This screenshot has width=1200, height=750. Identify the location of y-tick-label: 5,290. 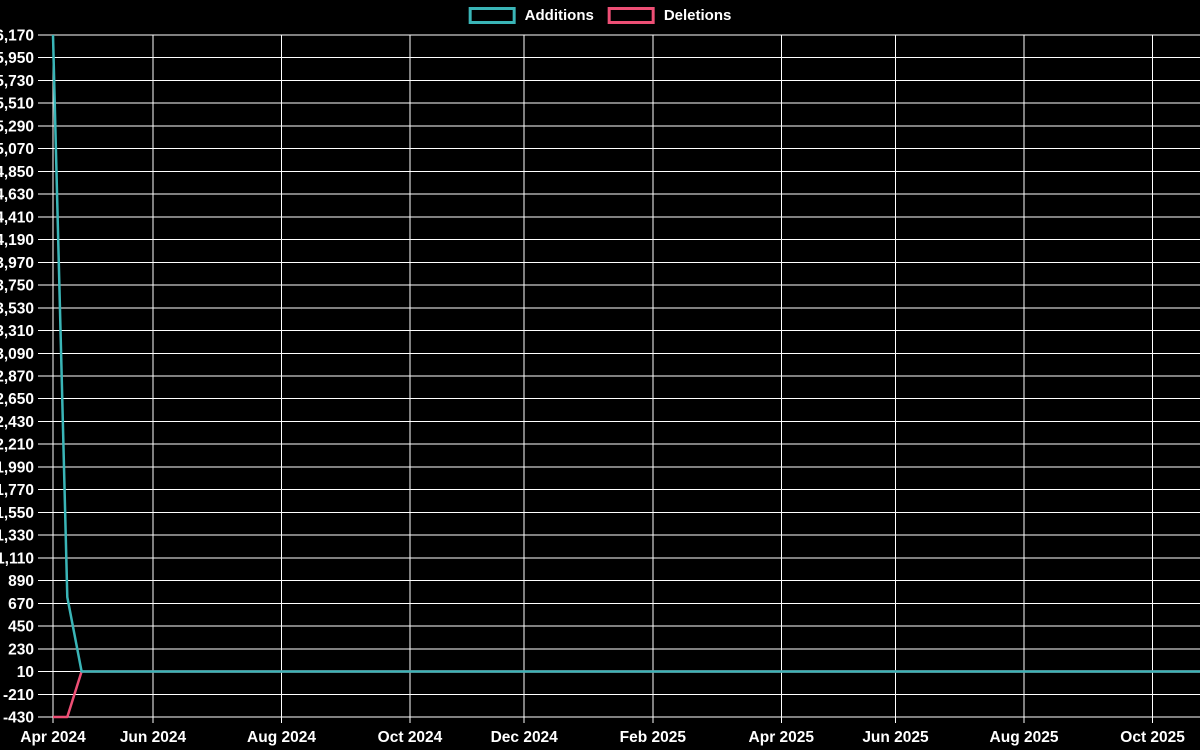
(17, 126).